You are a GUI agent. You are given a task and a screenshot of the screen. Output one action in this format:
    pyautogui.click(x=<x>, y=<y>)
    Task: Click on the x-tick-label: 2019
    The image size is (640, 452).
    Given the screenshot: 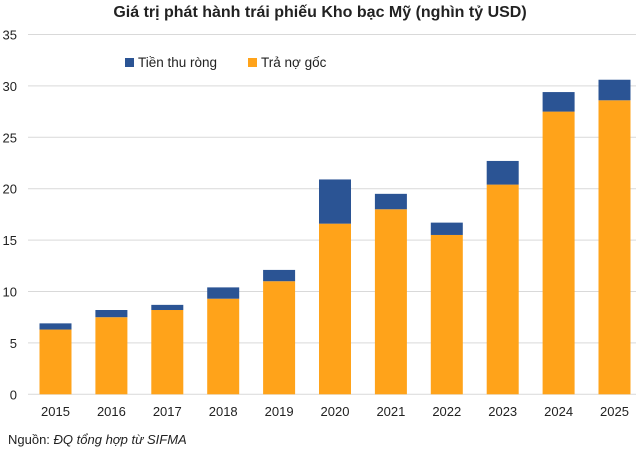 What is the action you would take?
    pyautogui.click(x=279, y=411)
    